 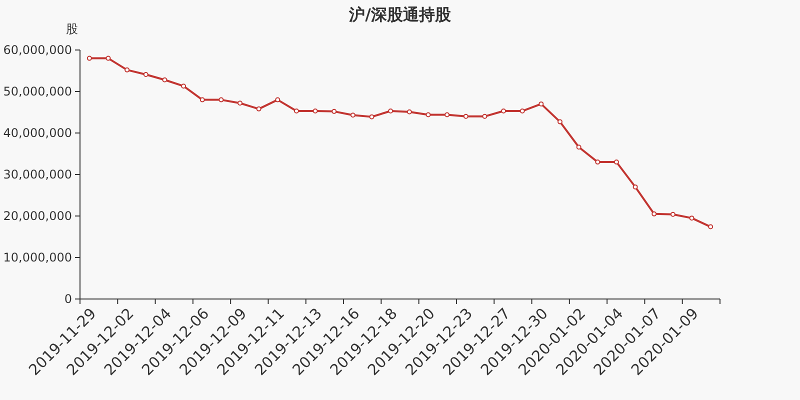 What do you see at coordinates (37, 50) in the screenshot?
I see `y-tick-label: 60,000,000` at bounding box center [37, 50].